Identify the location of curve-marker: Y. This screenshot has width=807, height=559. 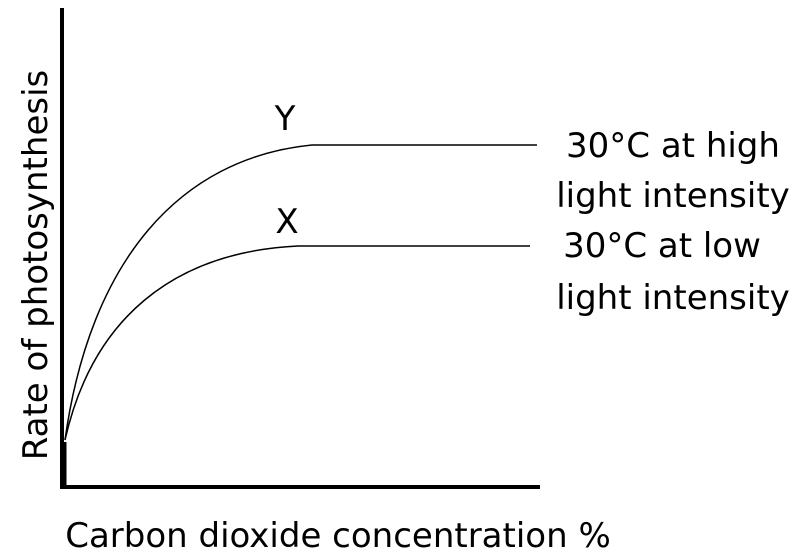
(285, 119).